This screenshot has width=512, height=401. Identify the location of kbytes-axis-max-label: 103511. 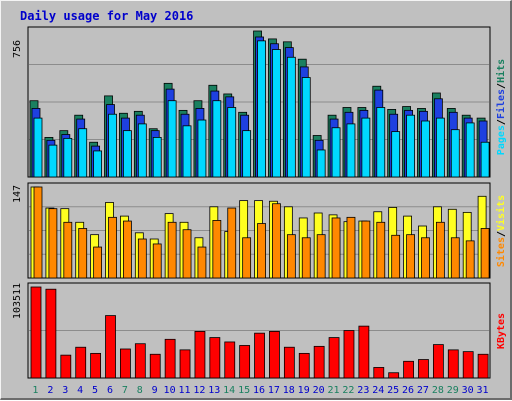
(17, 301).